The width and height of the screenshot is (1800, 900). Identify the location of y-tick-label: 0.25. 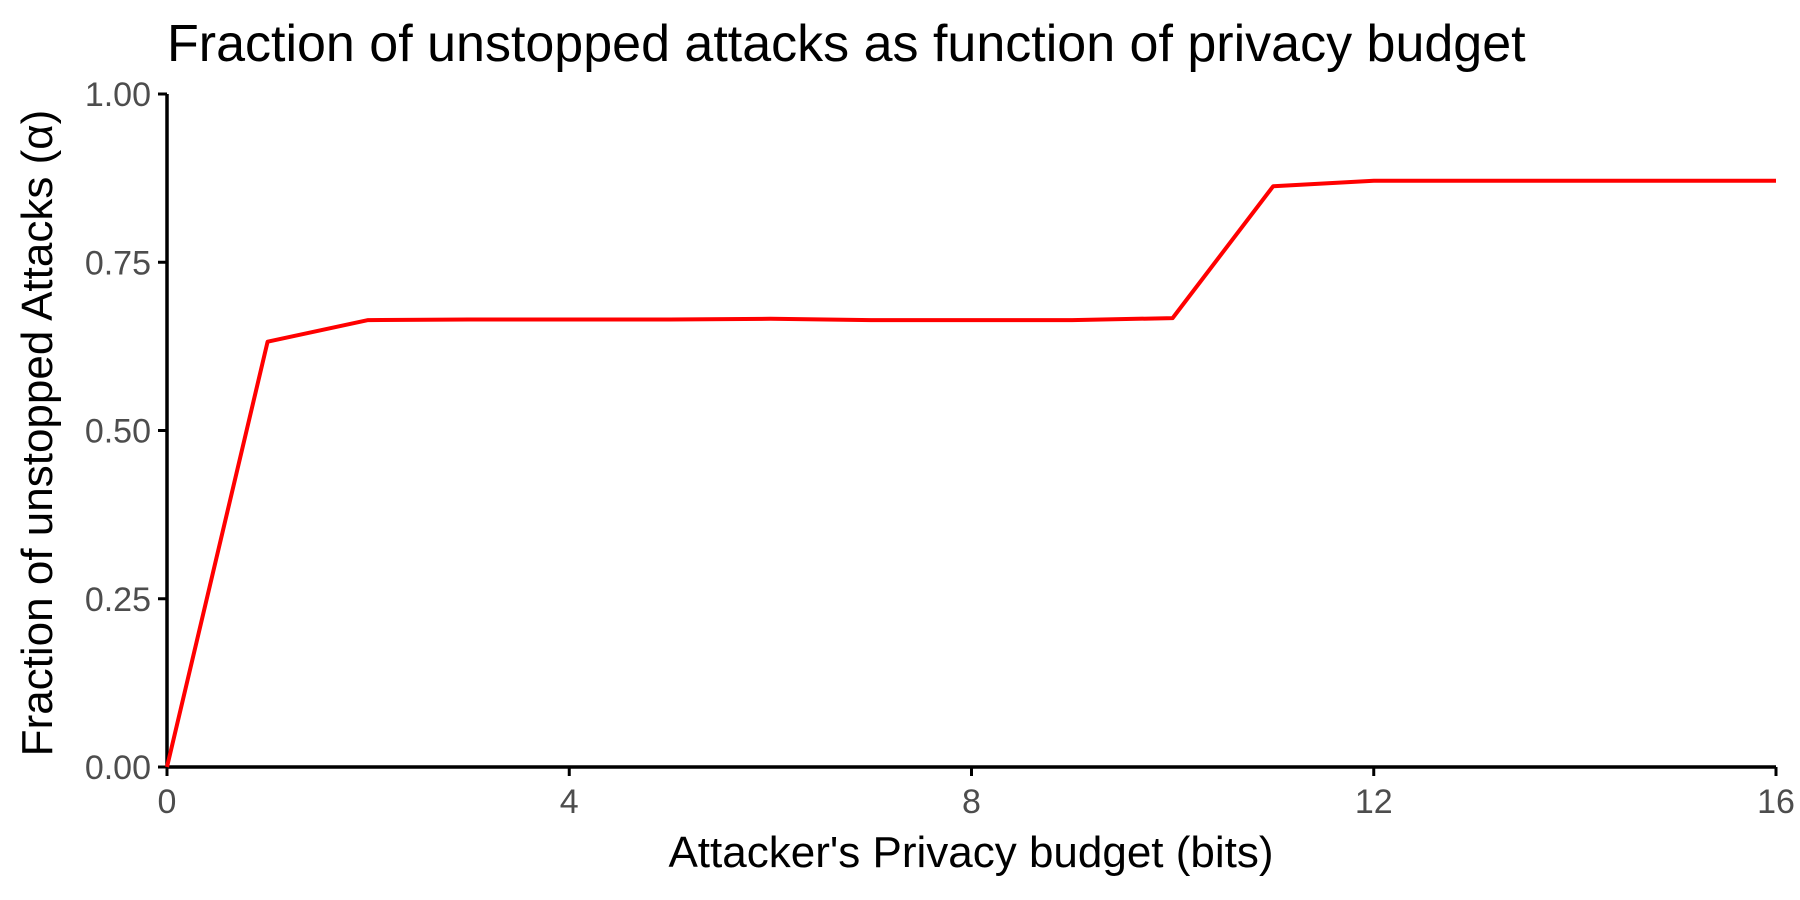
(118, 600).